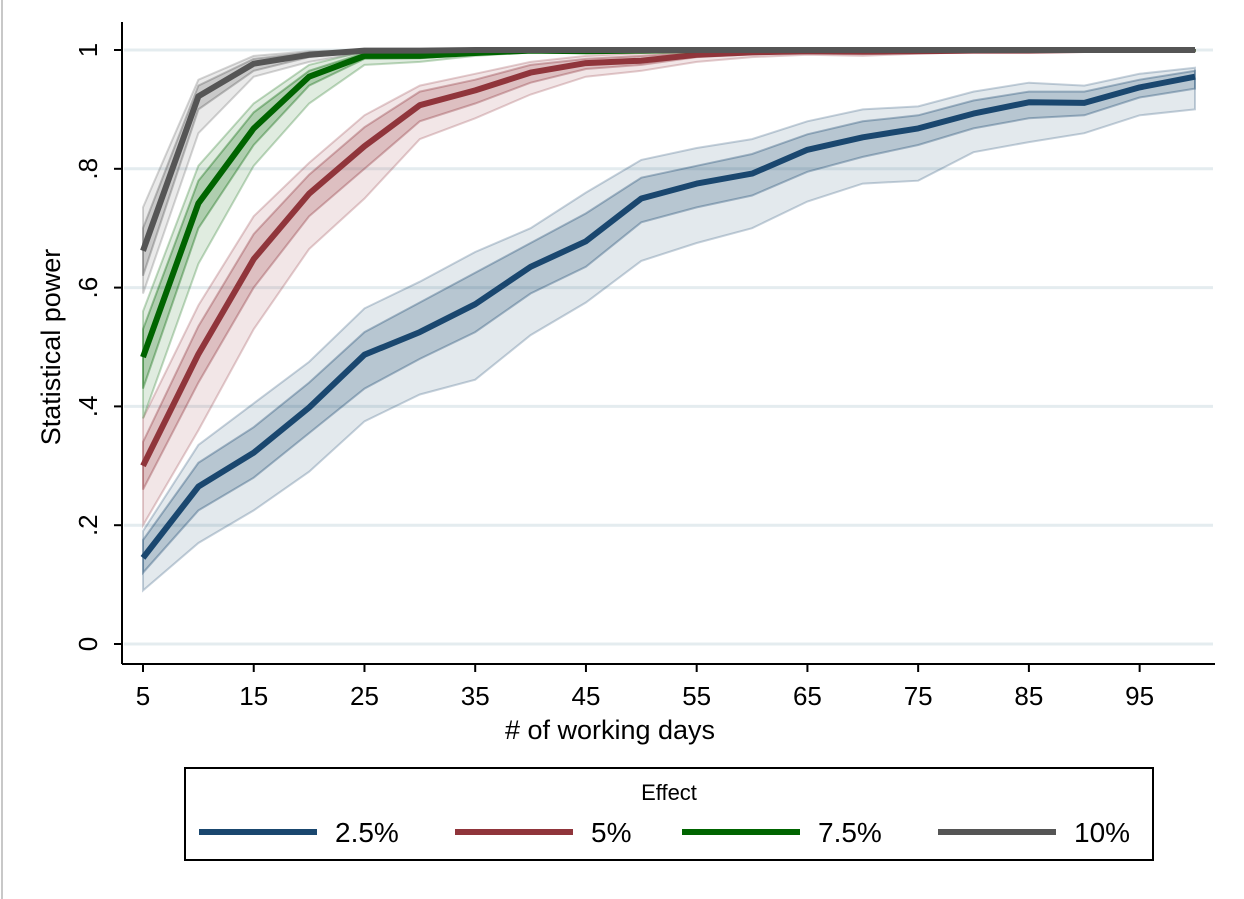 This screenshot has height=899, width=1244. I want to click on legend: Effect 2.5% 5% 7.5% 10%, so click(669, 814).